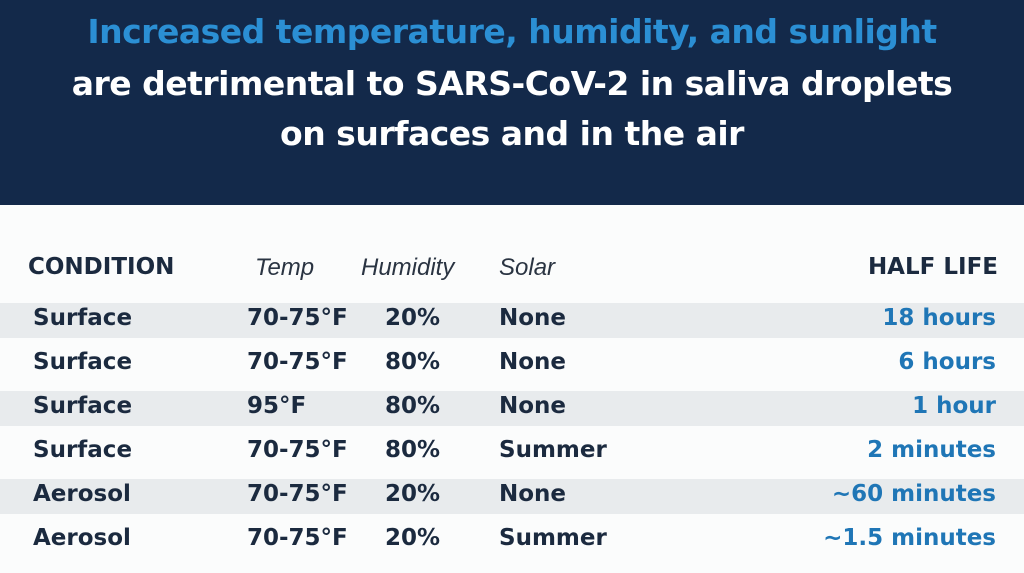 Image resolution: width=1024 pixels, height=573 pixels. Describe the element at coordinates (285, 267) in the screenshot. I see `header-temp: Temp` at that location.